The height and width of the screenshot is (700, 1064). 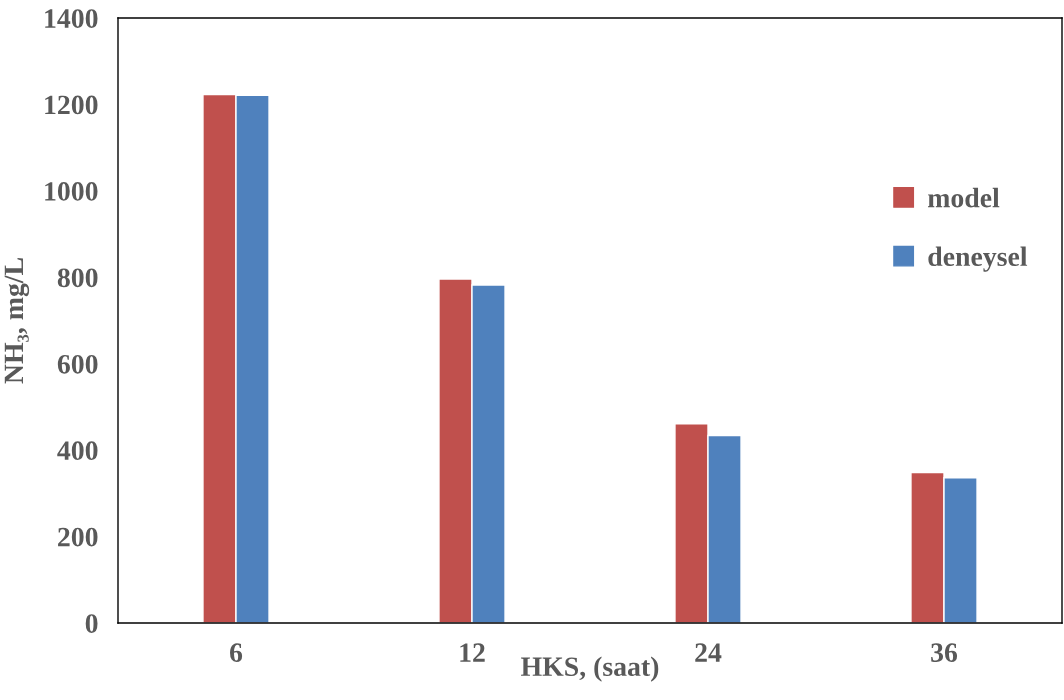 What do you see at coordinates (590, 669) in the screenshot?
I see `x-axis-title: HKS, (saat)` at bounding box center [590, 669].